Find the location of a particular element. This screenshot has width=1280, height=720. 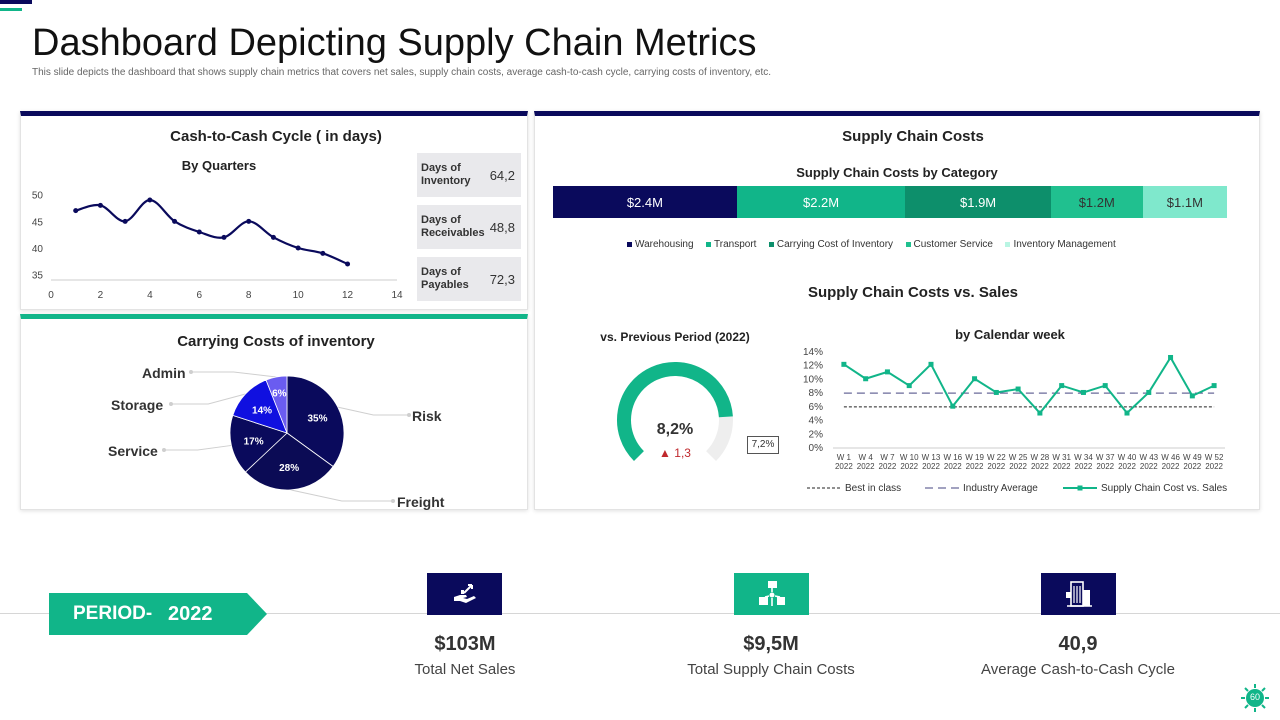

cost-category-title: Supply Chain Costs by Category is located at coordinates (897, 172).